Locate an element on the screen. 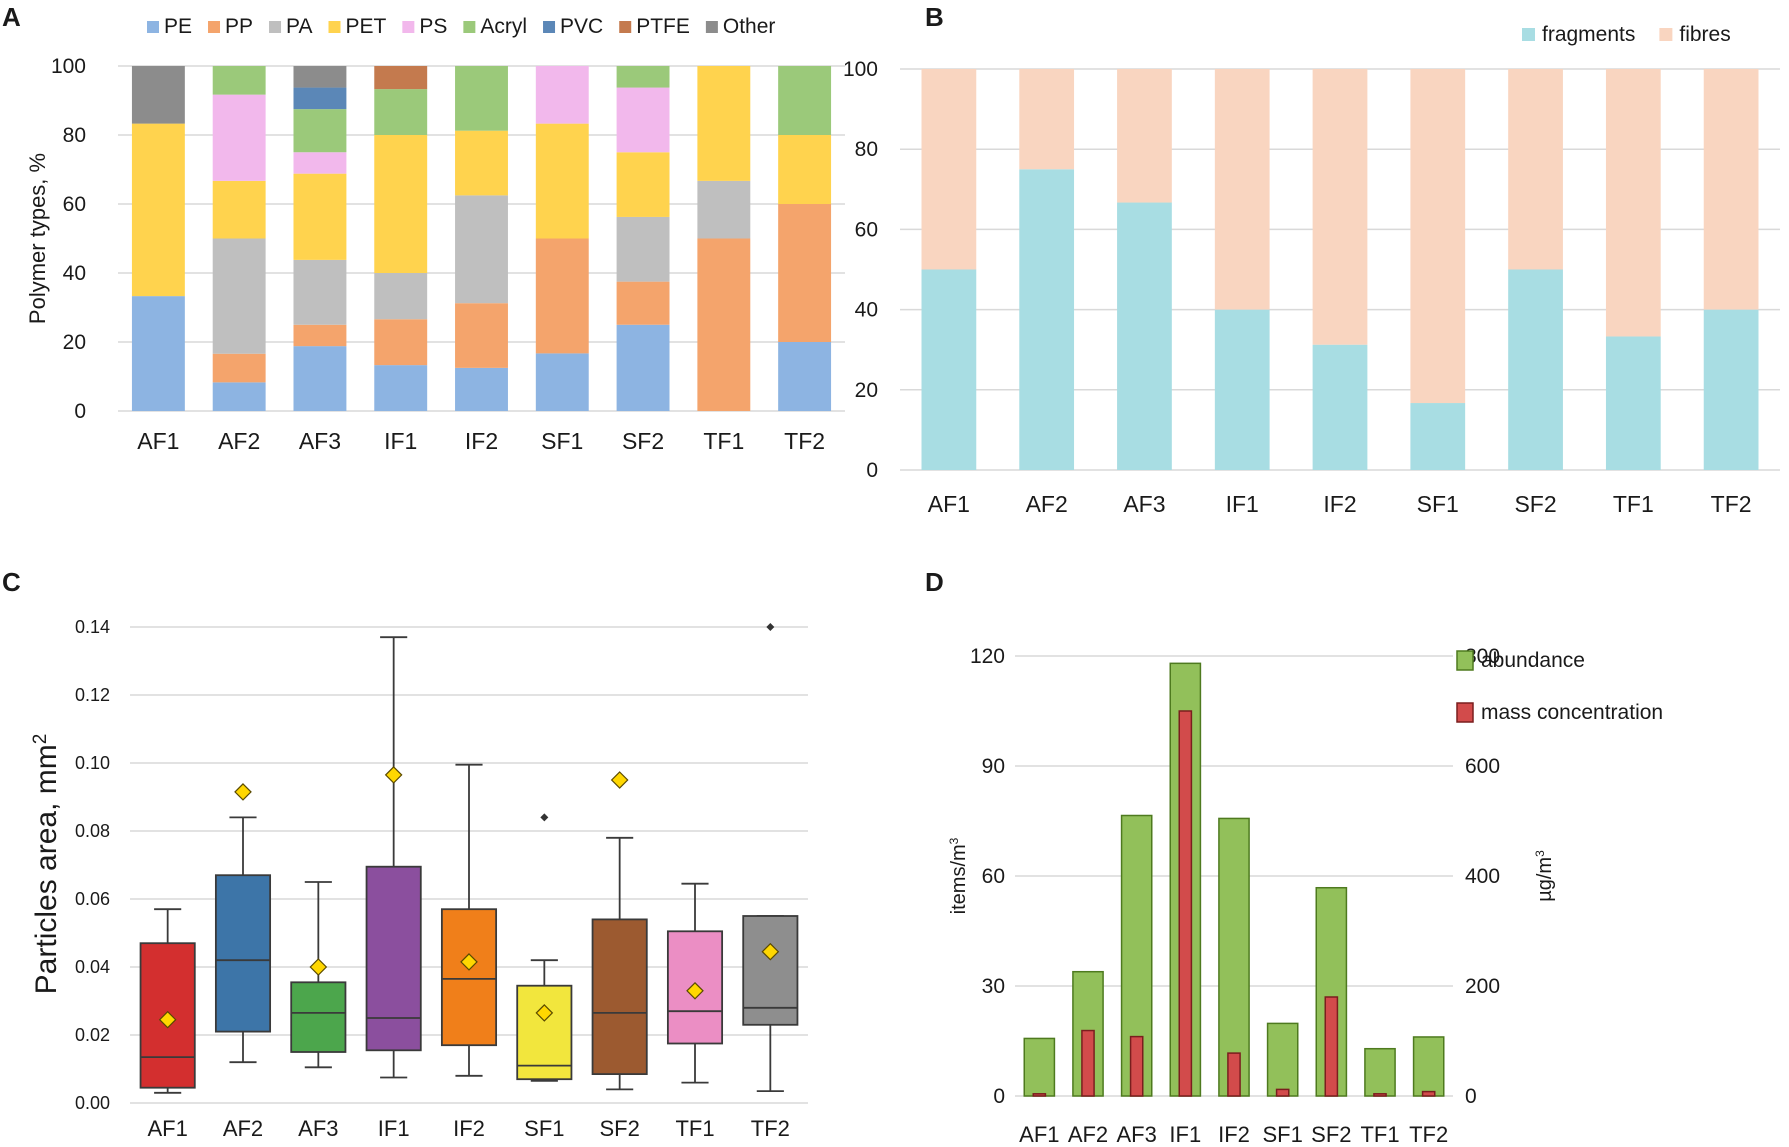 The image size is (1789, 1147). c-xtick-af3: AF3 is located at coordinates (318, 1128).